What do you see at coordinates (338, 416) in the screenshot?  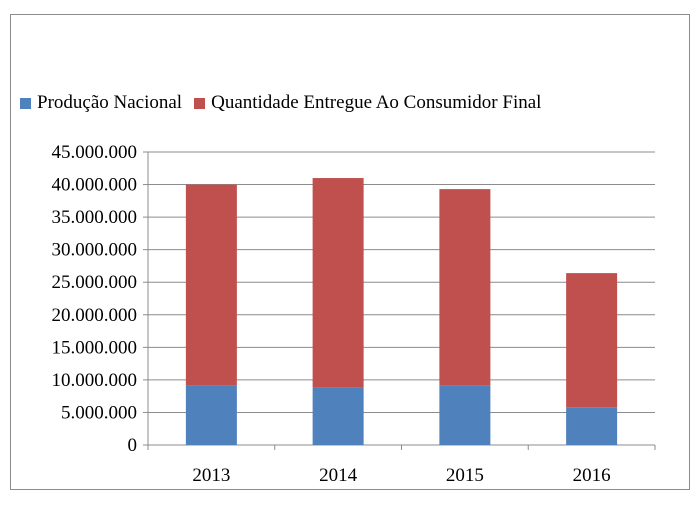 I see `bar-producao-2014` at bounding box center [338, 416].